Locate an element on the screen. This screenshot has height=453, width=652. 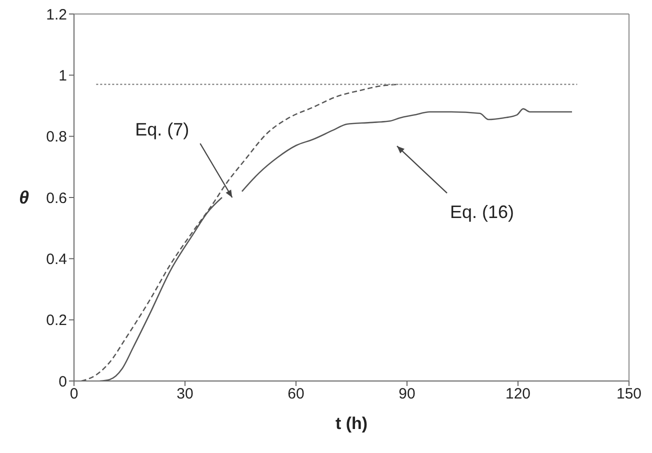
y-tick-label: 0.8 is located at coordinates (56, 137).